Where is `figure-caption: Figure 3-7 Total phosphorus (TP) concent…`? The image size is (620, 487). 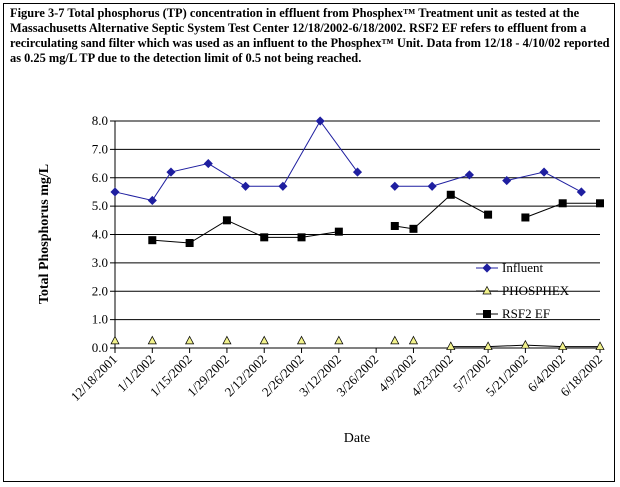
figure-caption: Figure 3-7 Total phosphorus (TP) concent… is located at coordinates (310, 35).